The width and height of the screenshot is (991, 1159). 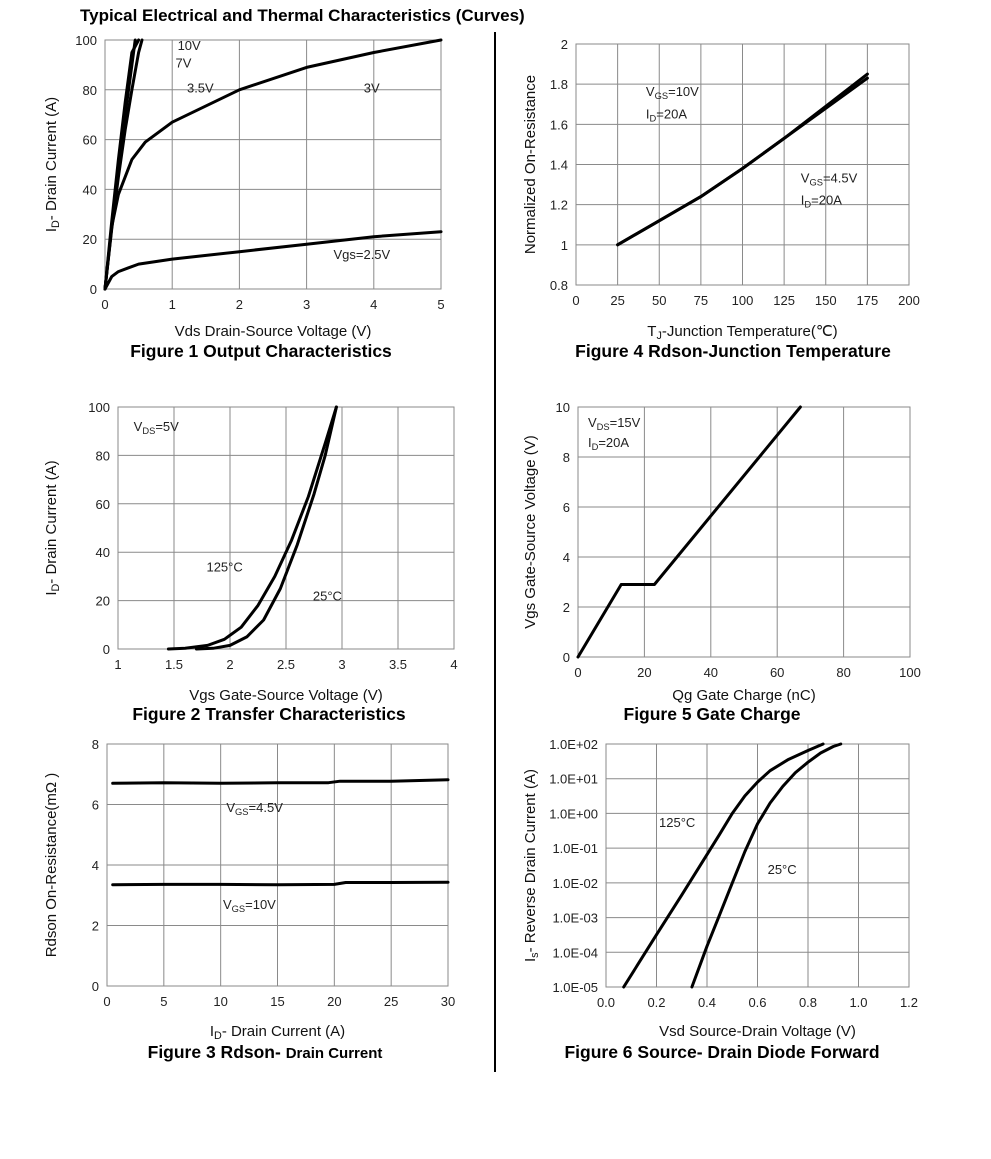 I want to click on figure-caption: Figure 5 Gate Charge, so click(x=712, y=714).